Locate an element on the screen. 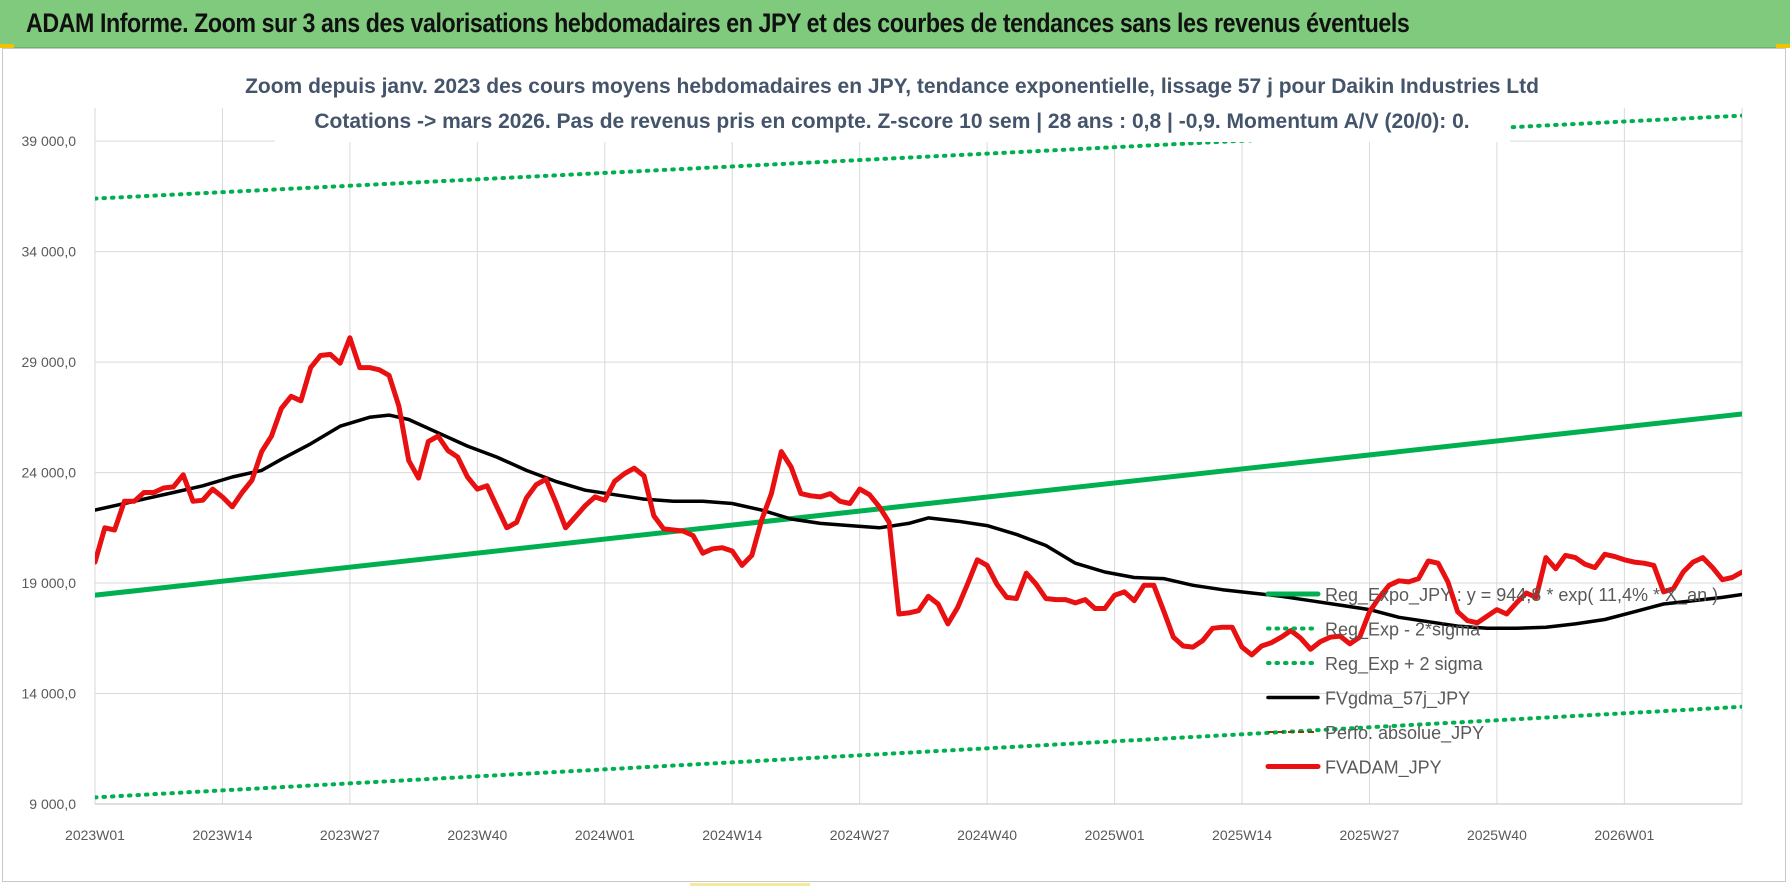  x-tick-label: 2026W01 is located at coordinates (1624, 835).